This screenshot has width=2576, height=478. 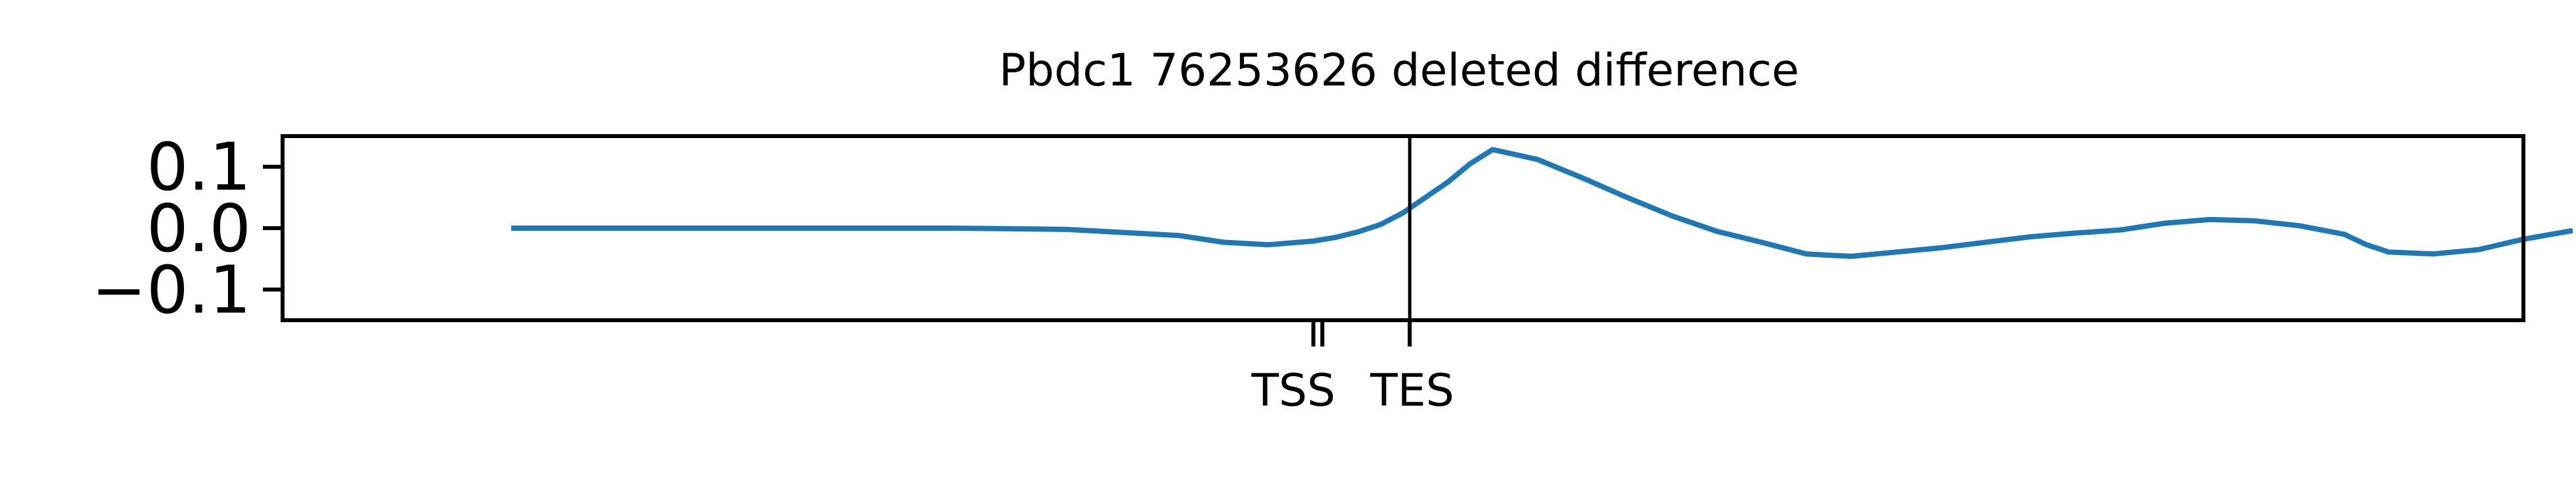 What do you see at coordinates (171, 289) in the screenshot?
I see `y-tick-label: −0.1` at bounding box center [171, 289].